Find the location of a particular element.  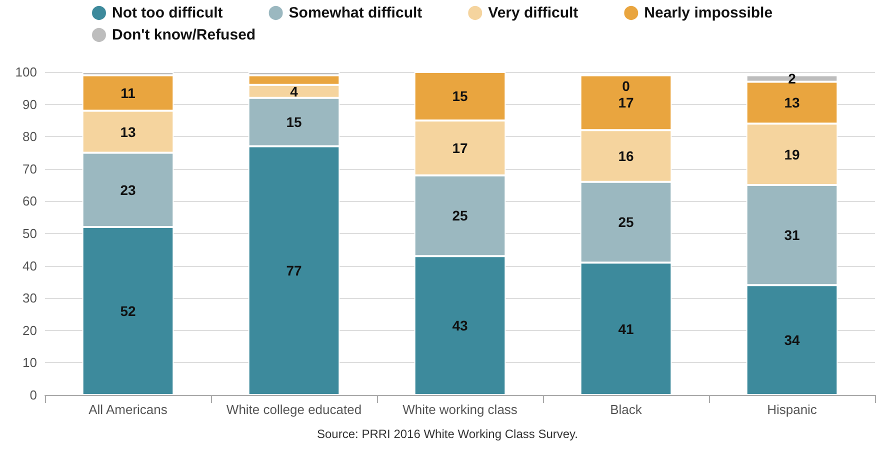

y-tick-label: 30 is located at coordinates (29, 298).